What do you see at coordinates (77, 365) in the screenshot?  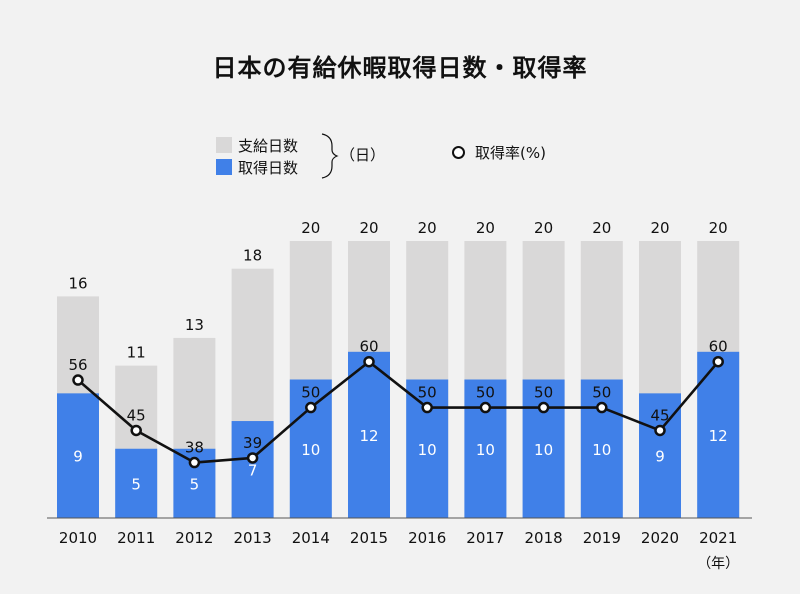 I see `rate-label: 56` at bounding box center [77, 365].